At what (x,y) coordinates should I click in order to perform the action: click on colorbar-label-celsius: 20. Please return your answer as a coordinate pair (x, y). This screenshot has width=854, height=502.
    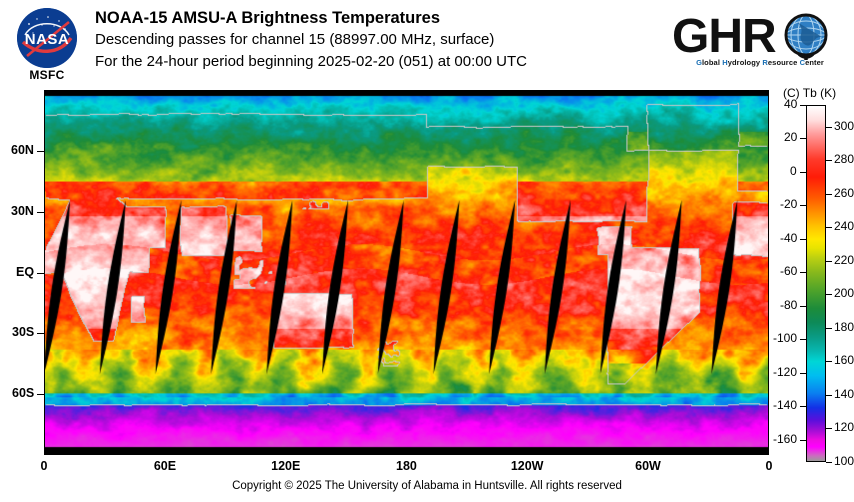
    Looking at the image, I should click on (791, 137).